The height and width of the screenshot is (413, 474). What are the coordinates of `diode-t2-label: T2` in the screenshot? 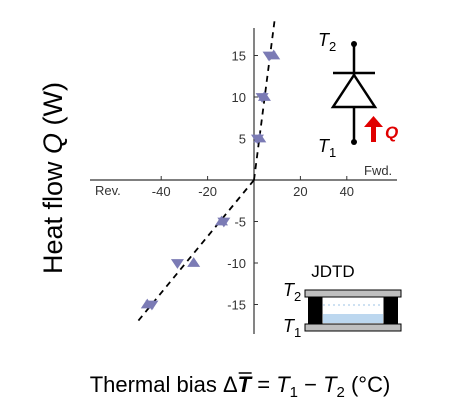 It's located at (327, 42).